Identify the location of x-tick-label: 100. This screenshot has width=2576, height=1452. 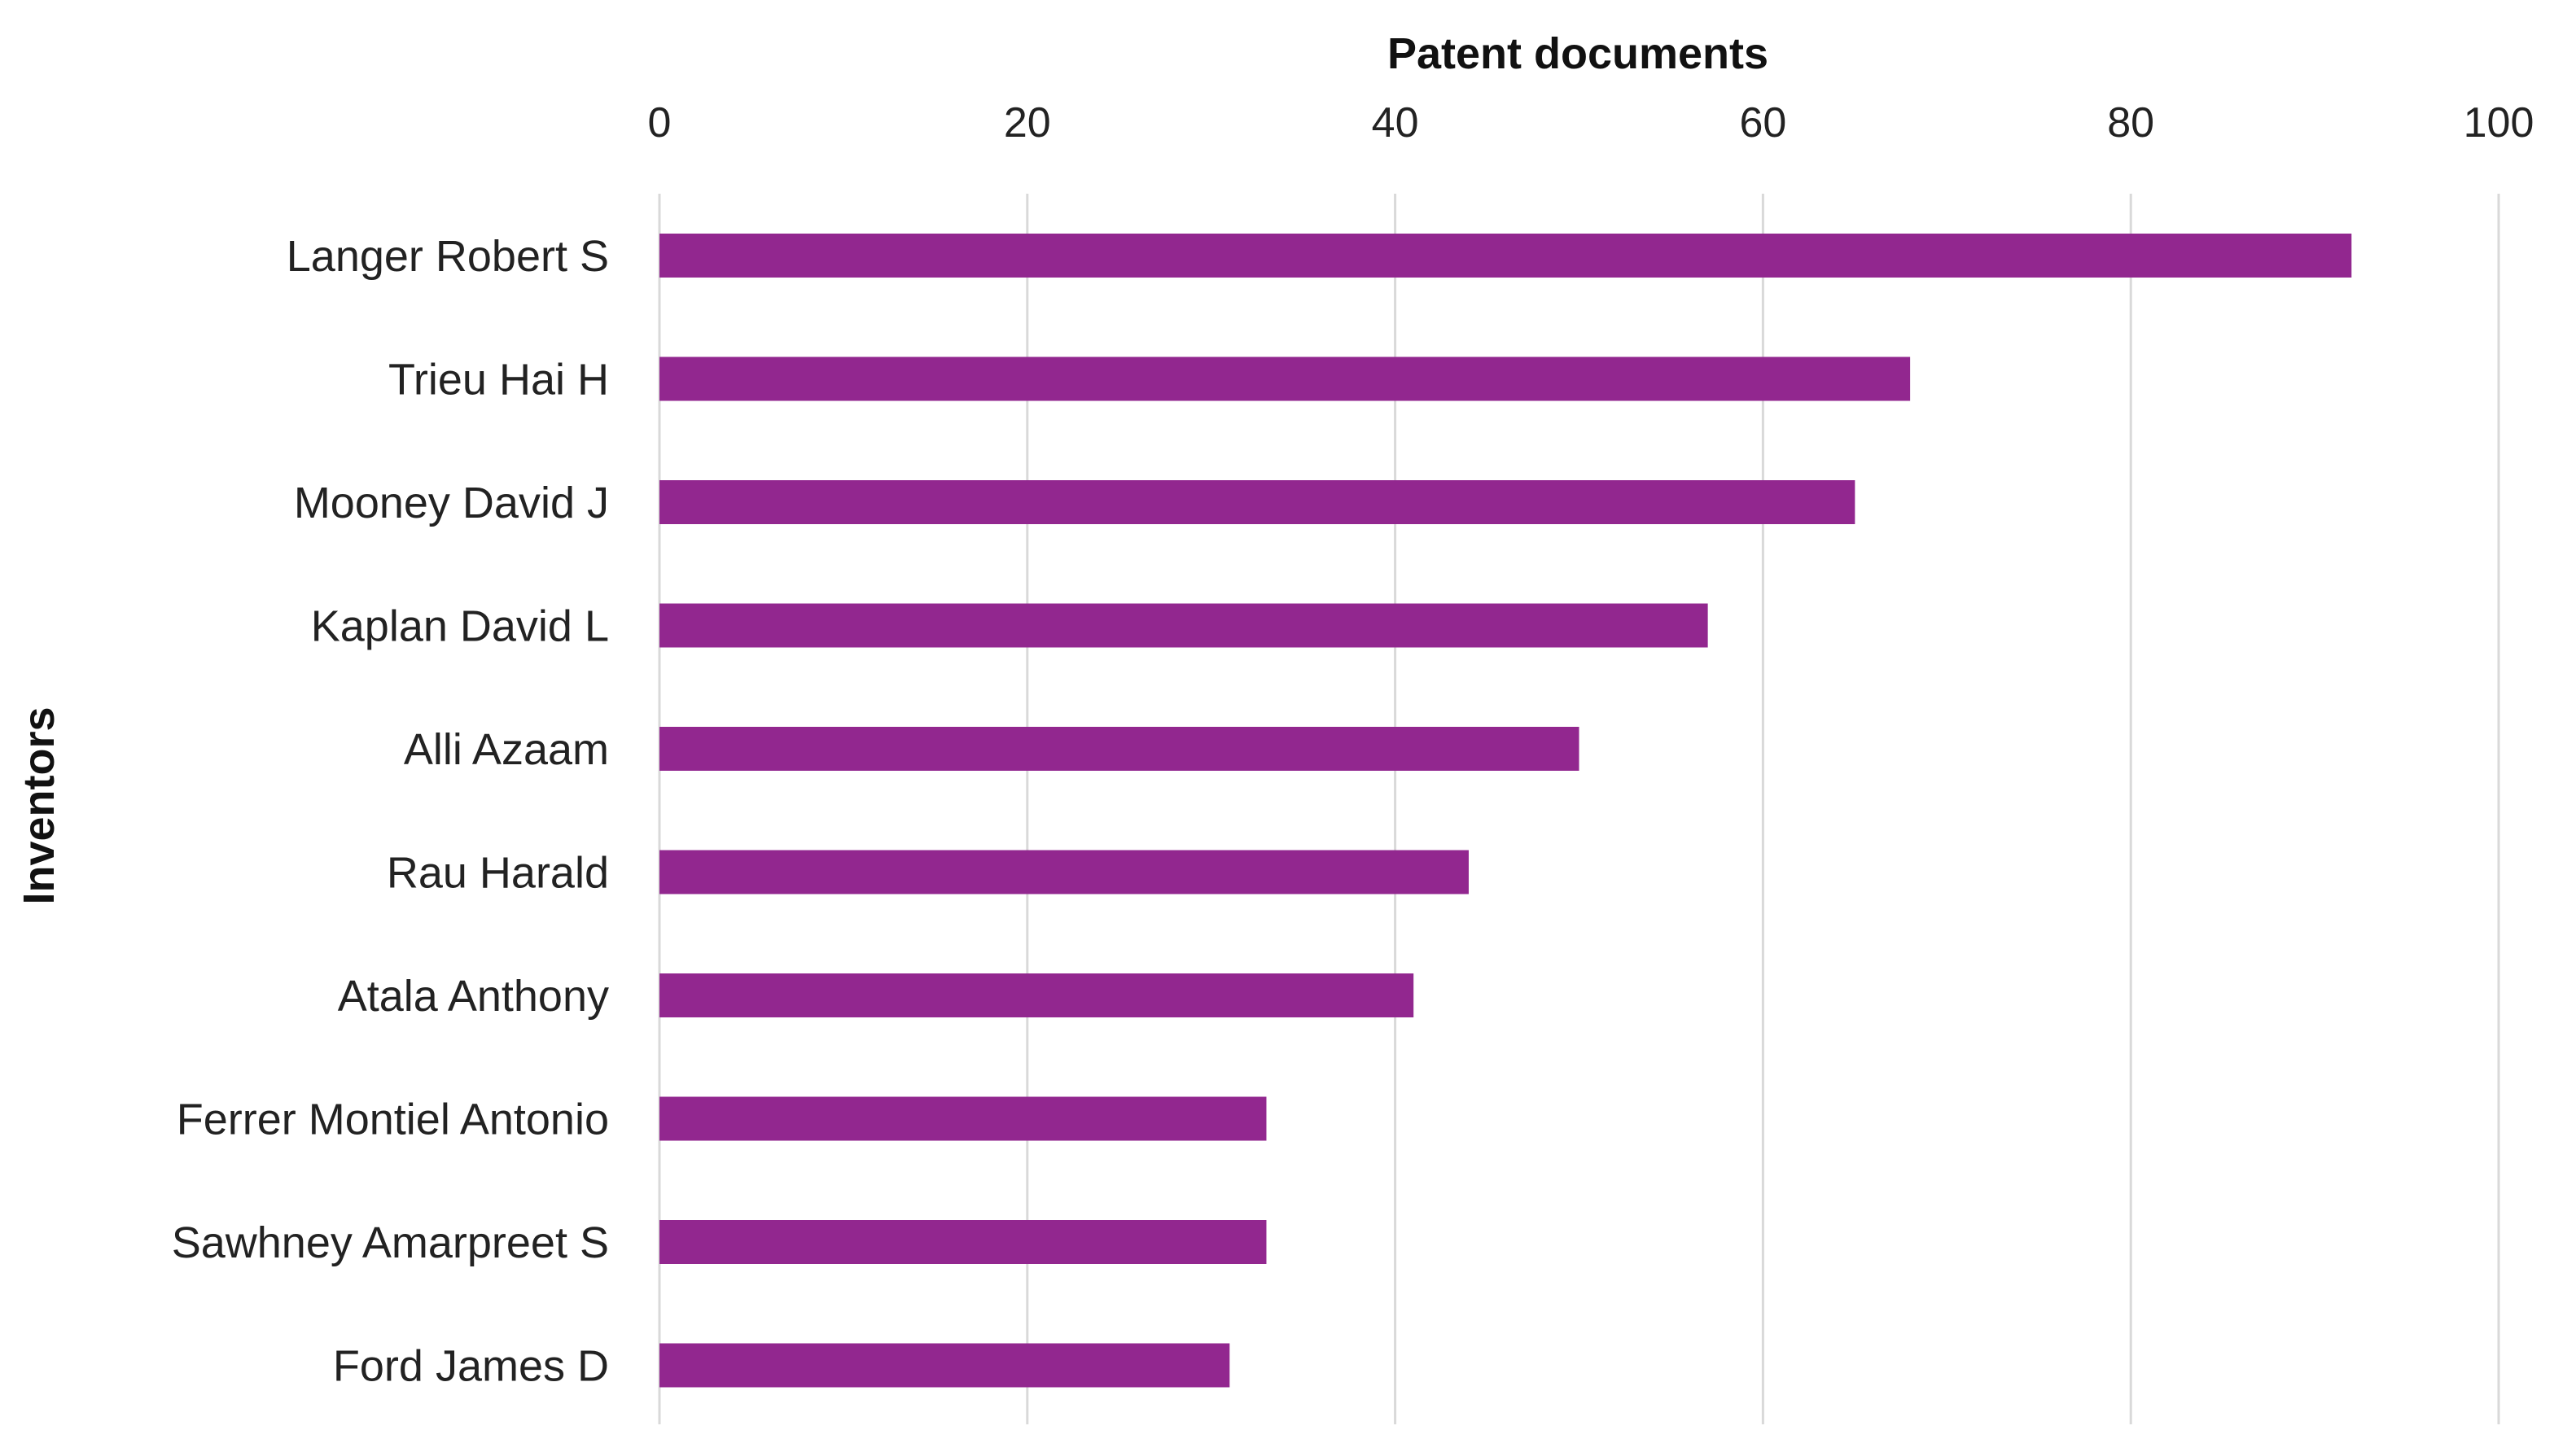
(2499, 123).